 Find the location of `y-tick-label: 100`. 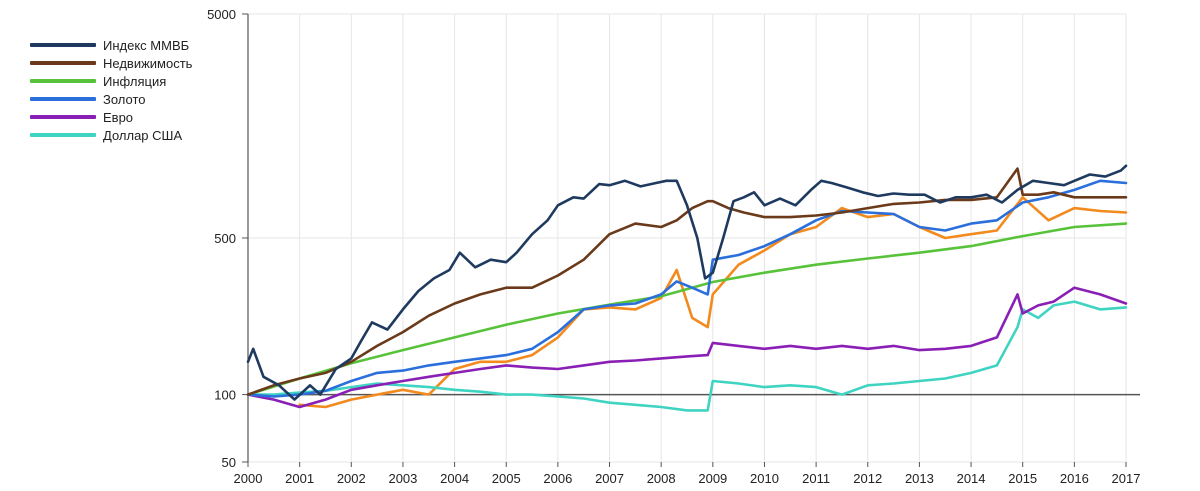

y-tick-label: 100 is located at coordinates (225, 395).